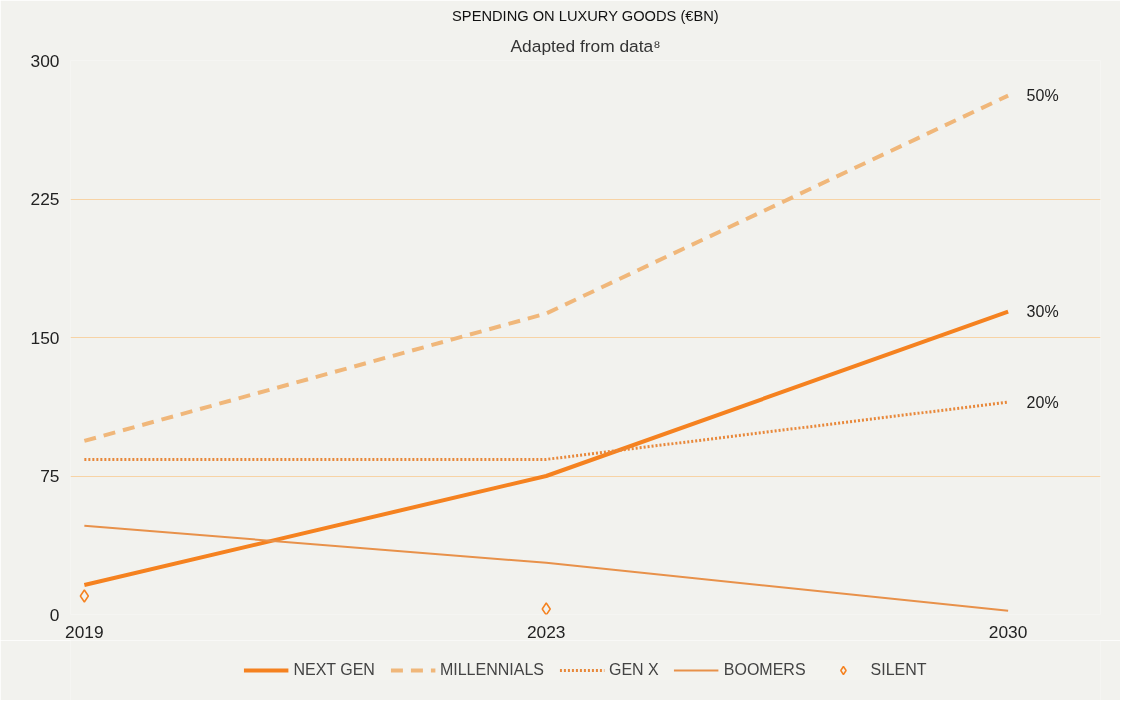  I want to click on legend-label: GEN X, so click(633, 670).